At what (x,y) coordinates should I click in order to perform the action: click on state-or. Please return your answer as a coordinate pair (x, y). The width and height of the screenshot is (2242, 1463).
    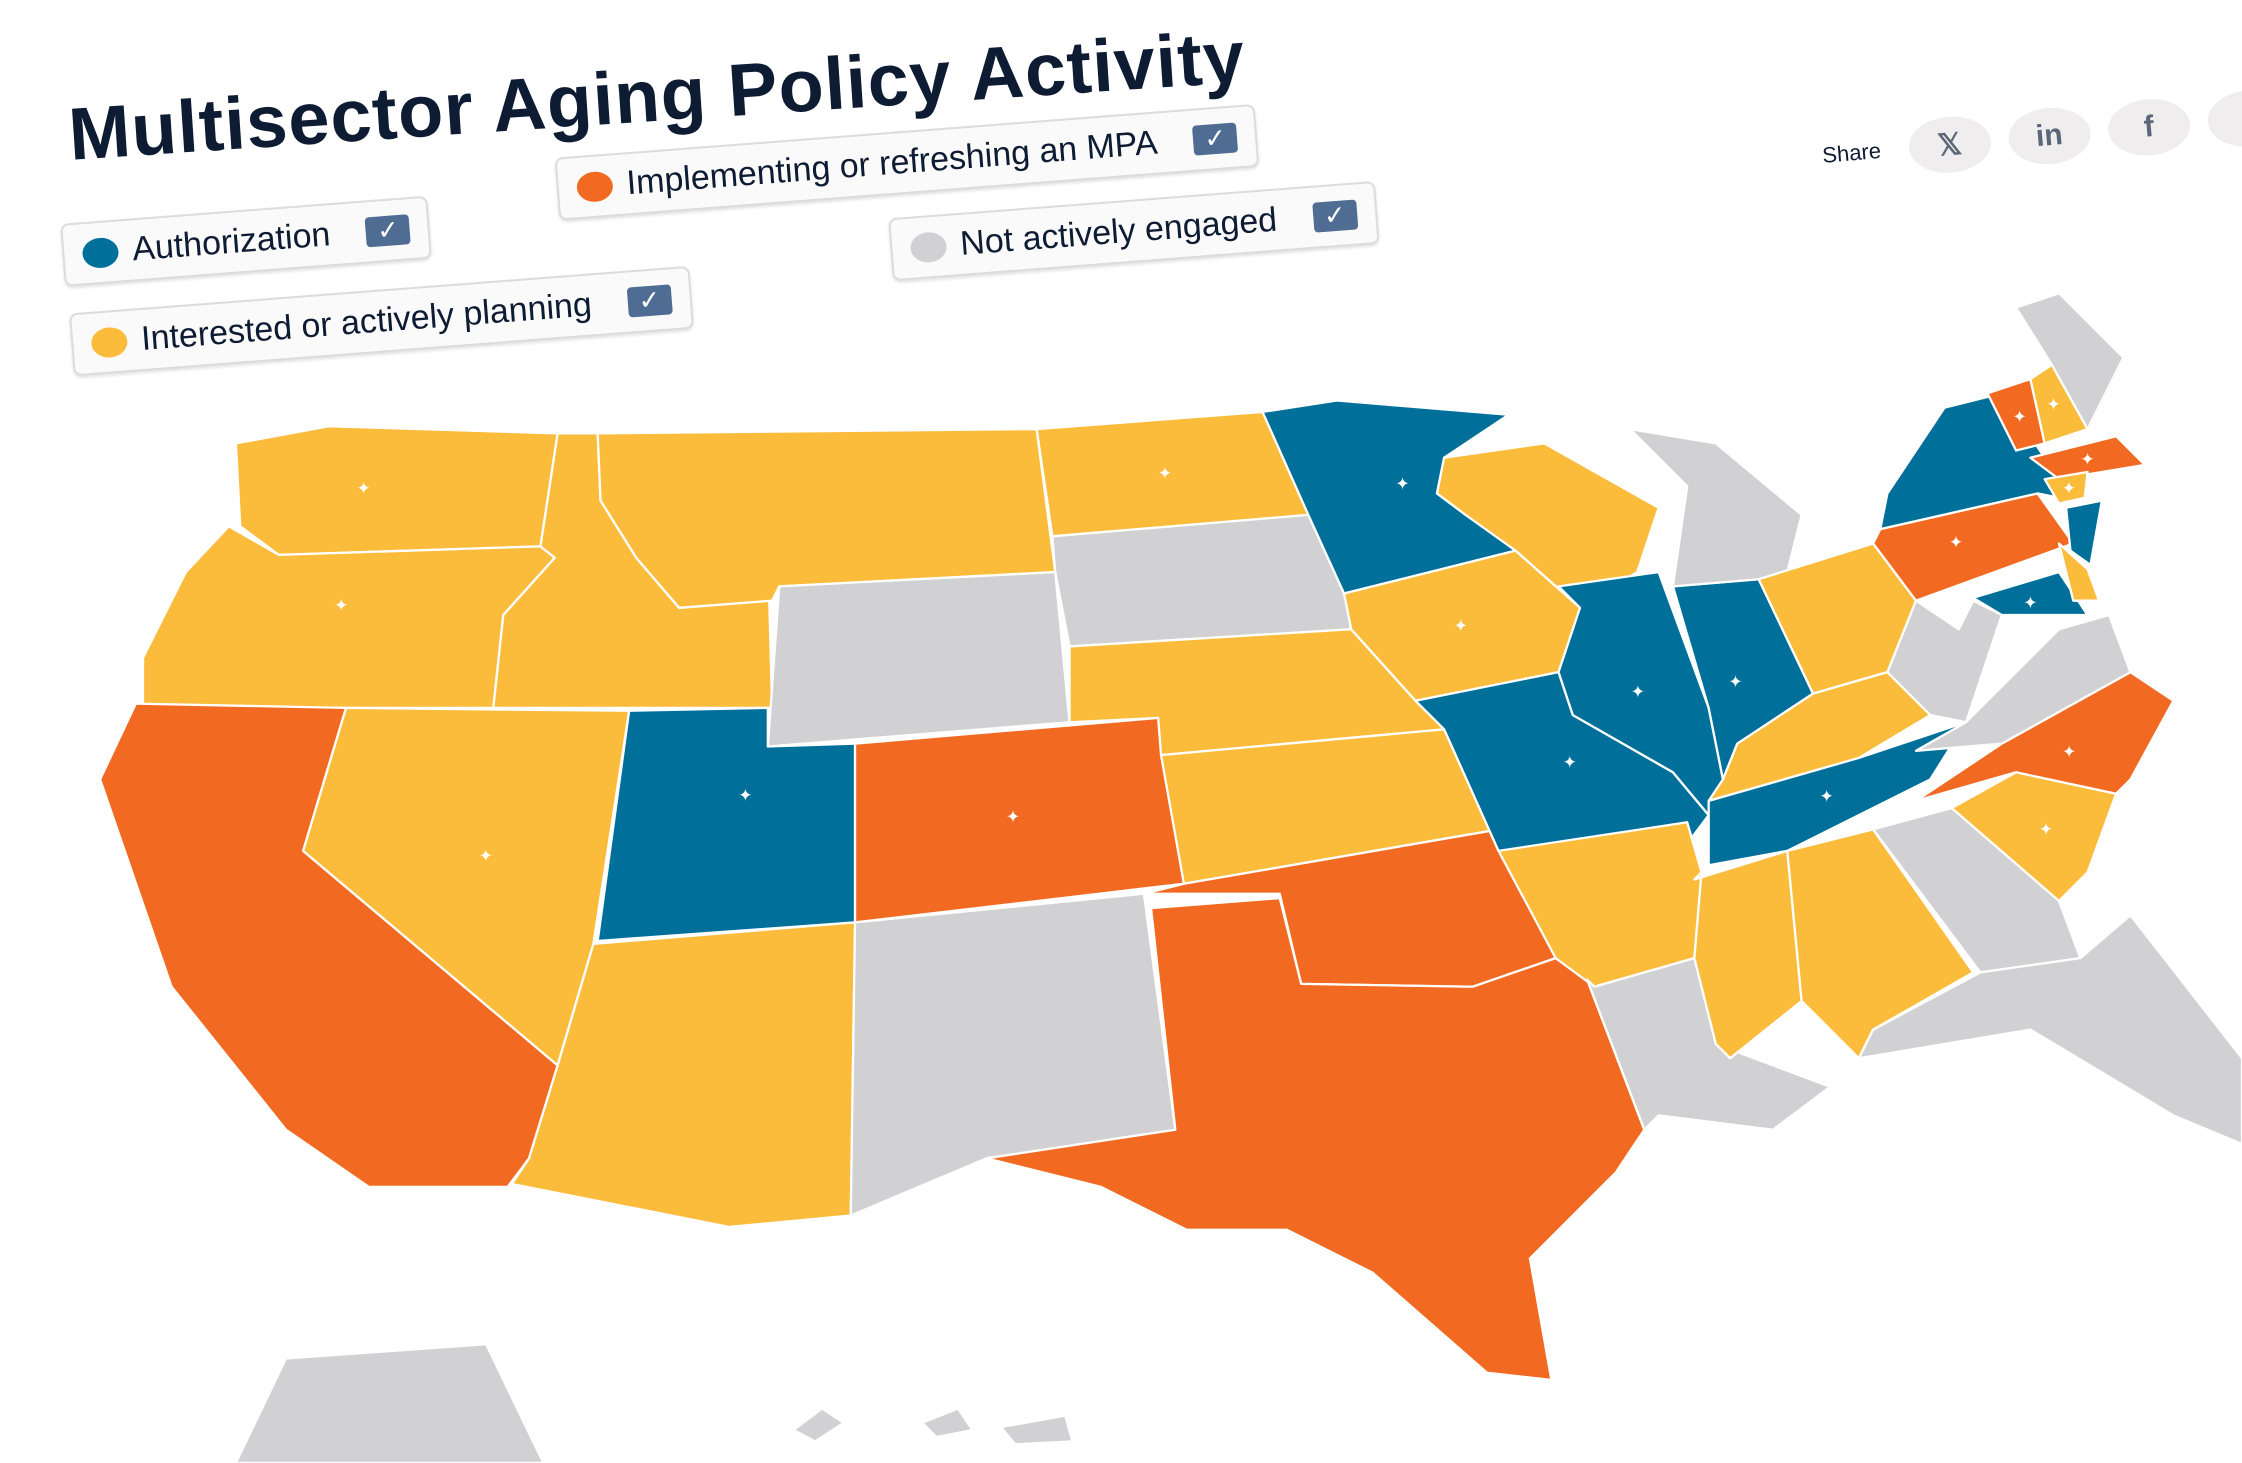
    Looking at the image, I should click on (348, 617).